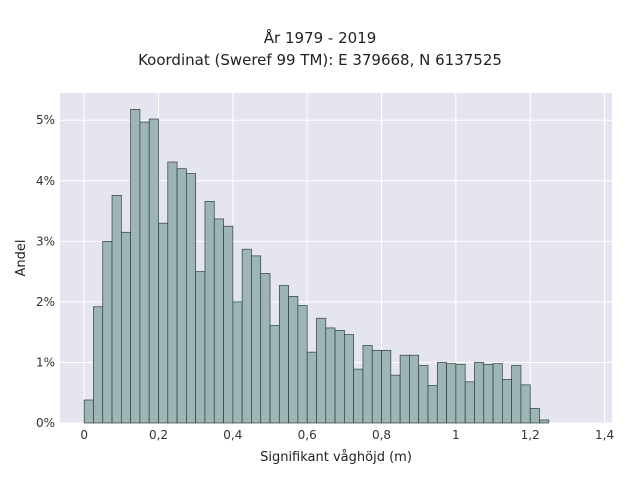 Image resolution: width=640 pixels, height=480 pixels. I want to click on y-axis-label: Andel, so click(21, 258).